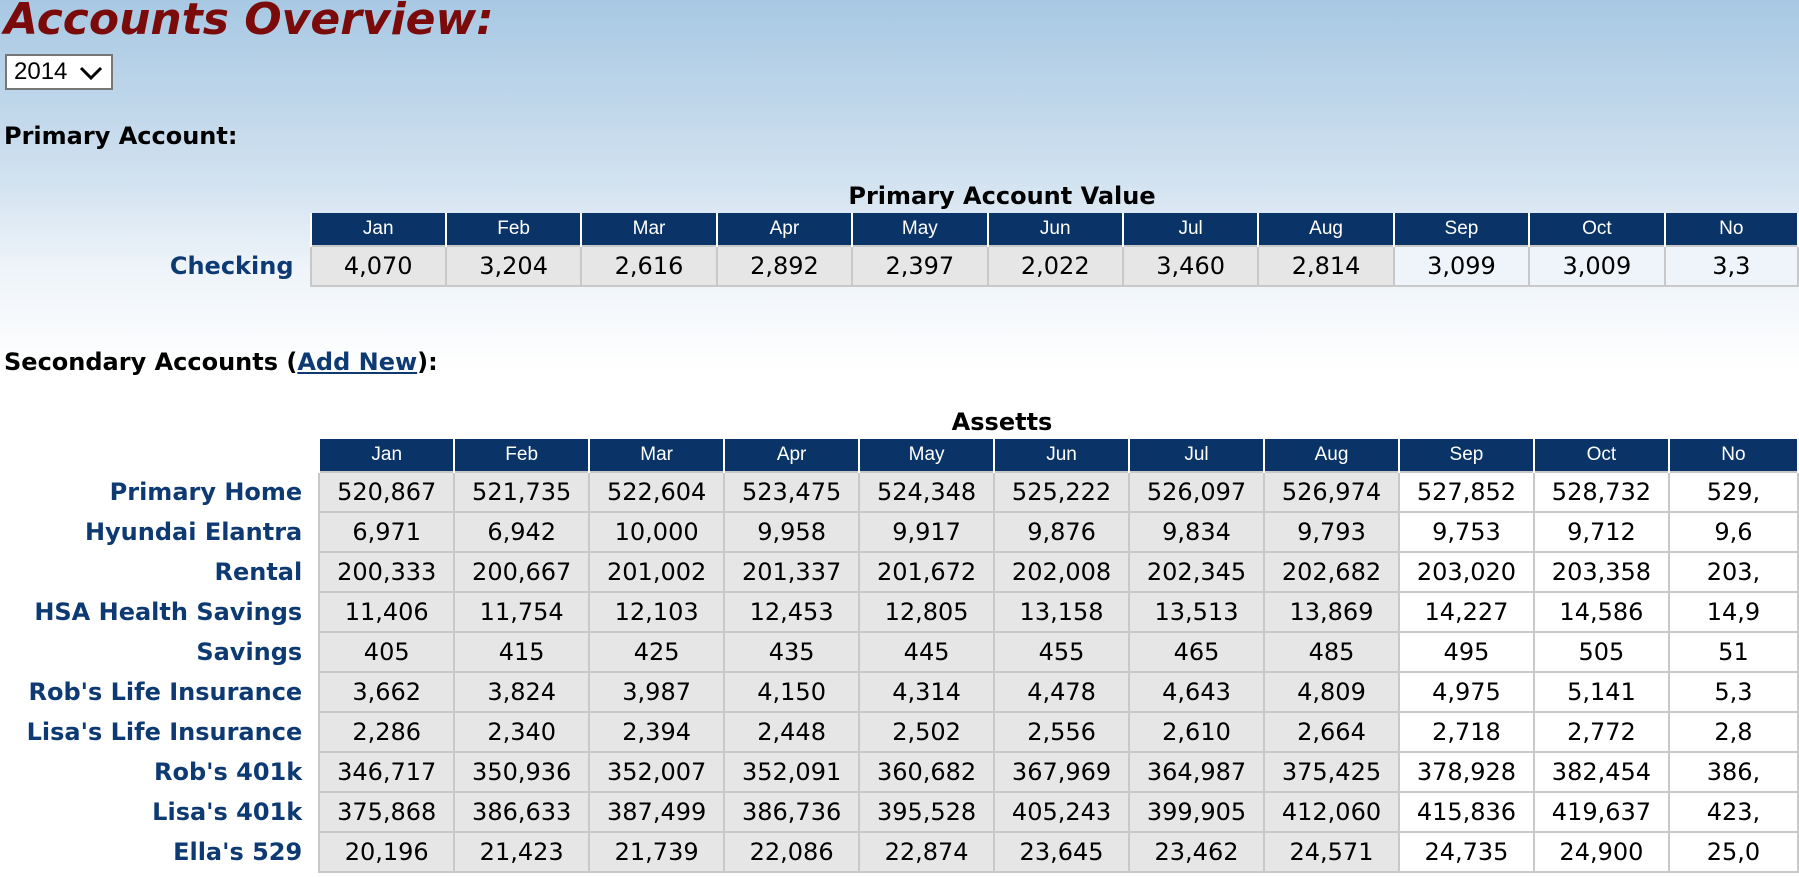 The height and width of the screenshot is (877, 1799). Describe the element at coordinates (792, 812) in the screenshot. I see `value-cell: 386,736` at that location.